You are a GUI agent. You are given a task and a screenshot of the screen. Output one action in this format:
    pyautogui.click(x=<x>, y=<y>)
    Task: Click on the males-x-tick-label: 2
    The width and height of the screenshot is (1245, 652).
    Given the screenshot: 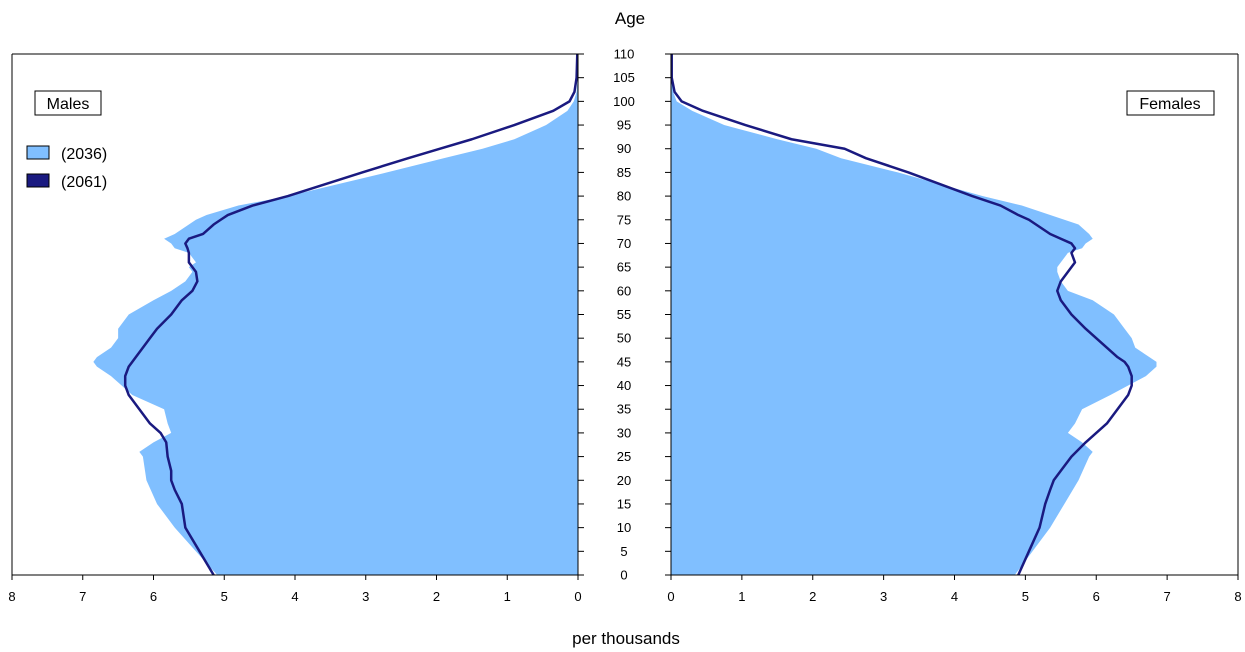 What is the action you would take?
    pyautogui.click(x=436, y=596)
    